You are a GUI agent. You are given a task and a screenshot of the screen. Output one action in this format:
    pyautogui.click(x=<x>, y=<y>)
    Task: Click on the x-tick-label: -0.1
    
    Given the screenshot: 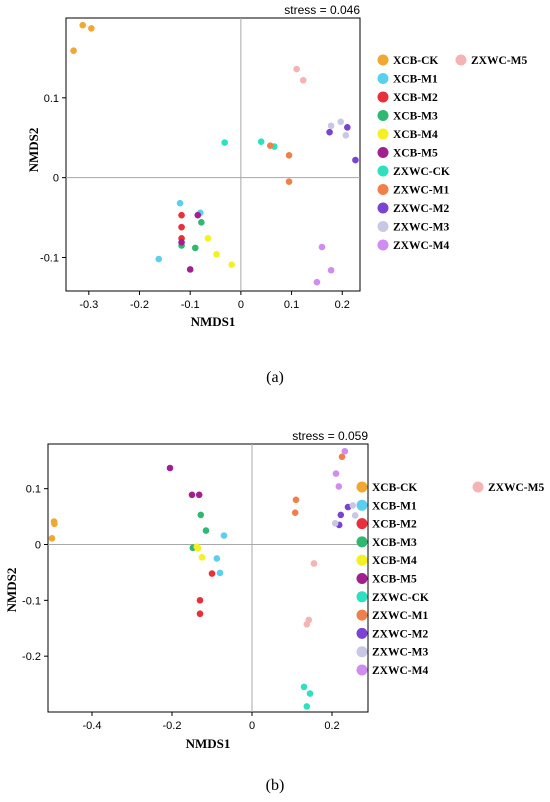 What is the action you would take?
    pyautogui.click(x=190, y=305)
    